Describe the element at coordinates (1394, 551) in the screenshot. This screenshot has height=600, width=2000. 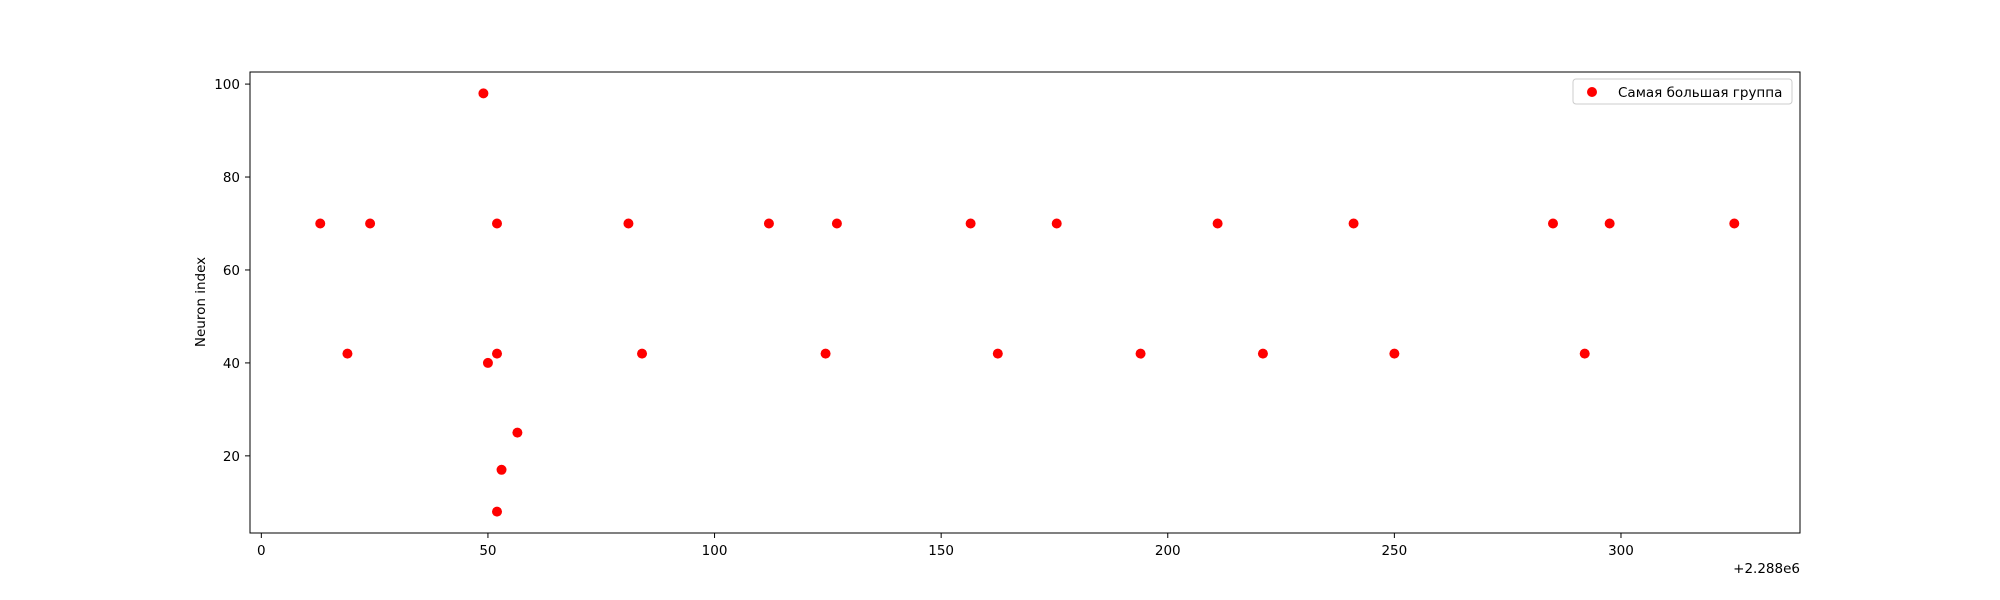
I see `x-tick-label: 250` at that location.